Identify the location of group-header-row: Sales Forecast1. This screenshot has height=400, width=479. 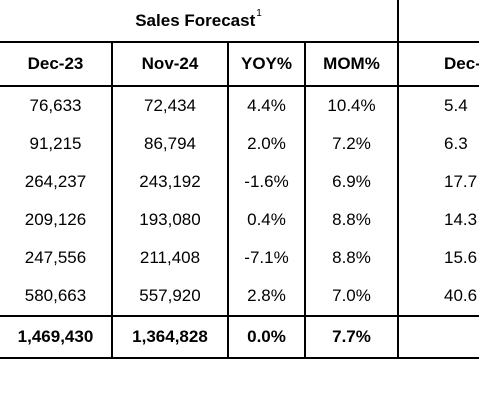
(239, 21).